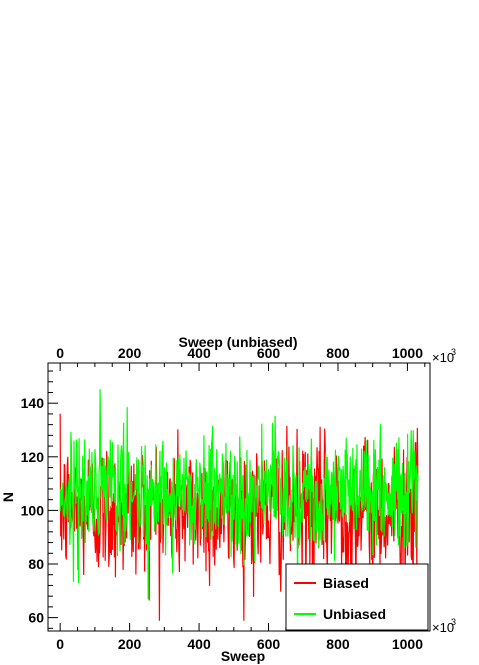  What do you see at coordinates (237, 342) in the screenshot?
I see `x2-axis-title: Sweep (unbiased)` at bounding box center [237, 342].